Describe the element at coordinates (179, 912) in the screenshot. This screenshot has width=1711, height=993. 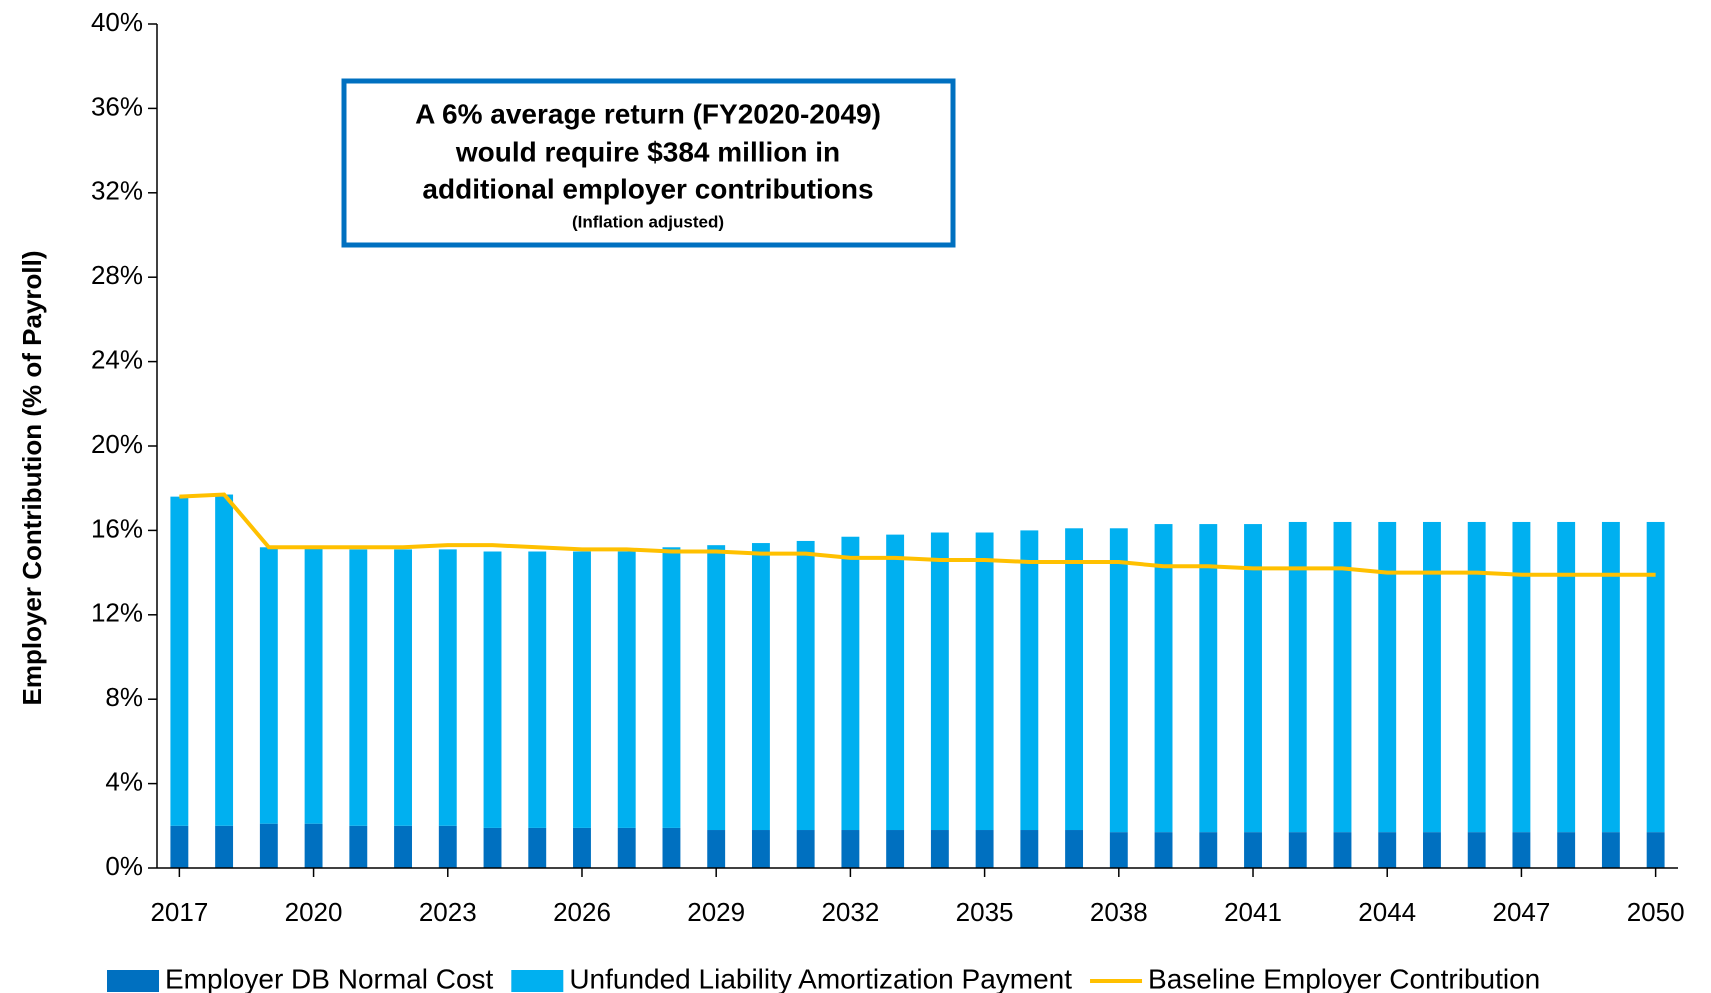
I see `x-tick-label: 2017` at that location.